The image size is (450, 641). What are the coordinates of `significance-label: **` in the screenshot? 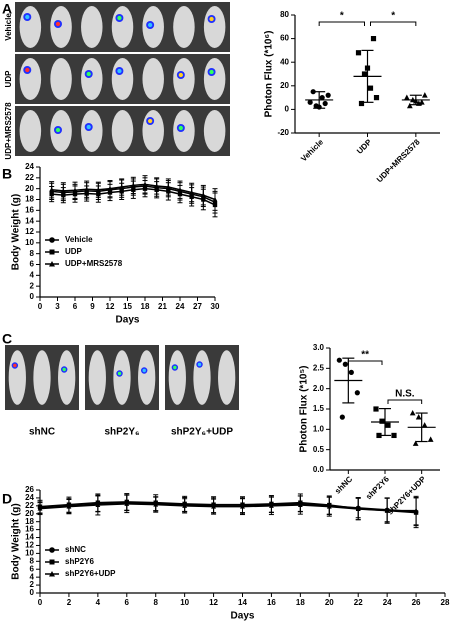 It's located at (365, 355).